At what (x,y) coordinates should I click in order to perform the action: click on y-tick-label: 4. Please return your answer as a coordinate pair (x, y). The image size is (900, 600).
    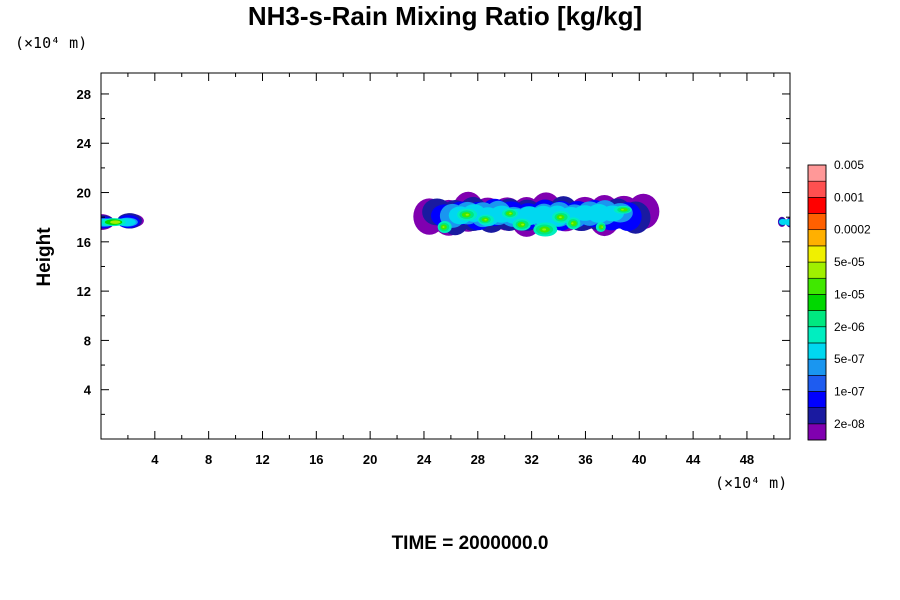
    Looking at the image, I should click on (88, 390).